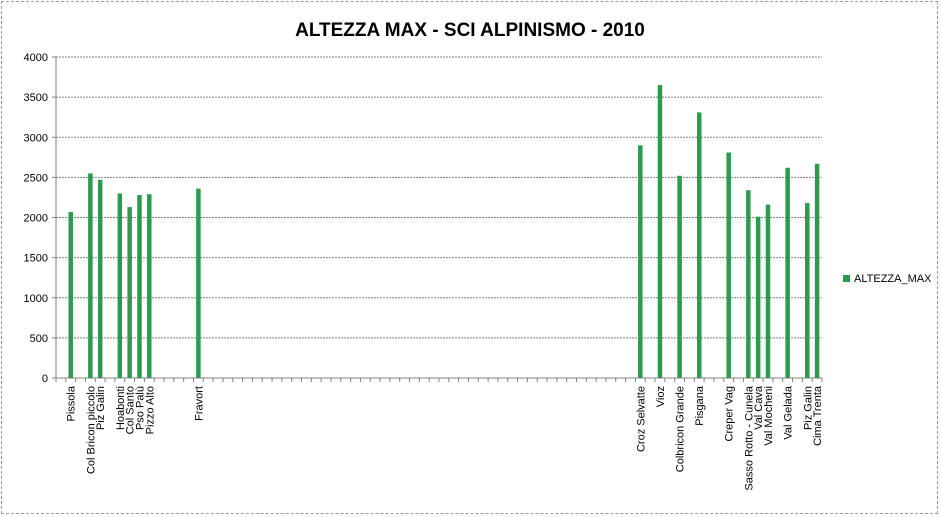  Describe the element at coordinates (818, 415) in the screenshot. I see `x-tick-label: Cima Trenta` at that location.